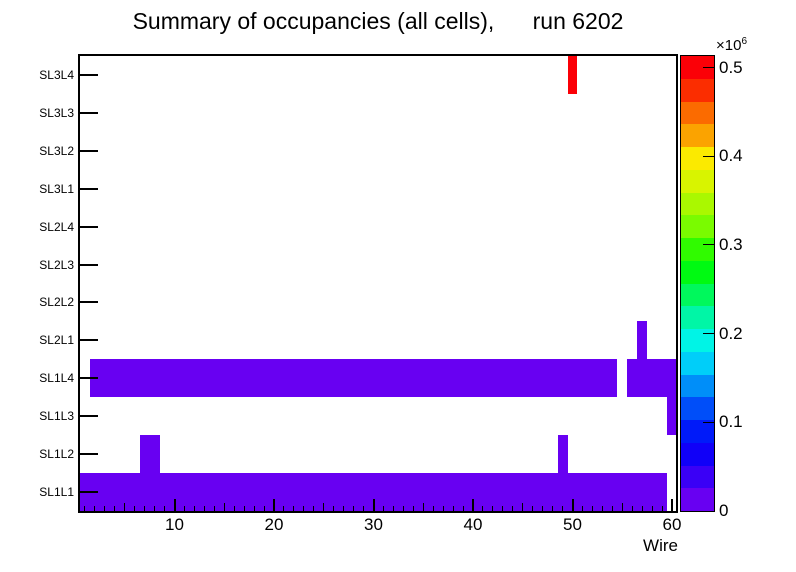  Describe the element at coordinates (274, 524) in the screenshot. I see `x-axis-tick-label: 20` at that location.